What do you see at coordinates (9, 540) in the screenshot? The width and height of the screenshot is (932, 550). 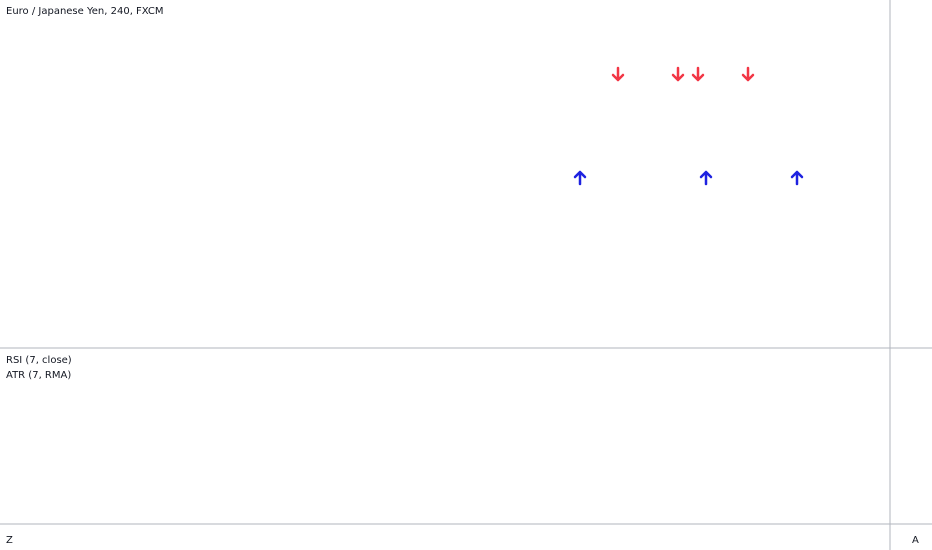 I see `toolbar-button: Z` at bounding box center [9, 540].